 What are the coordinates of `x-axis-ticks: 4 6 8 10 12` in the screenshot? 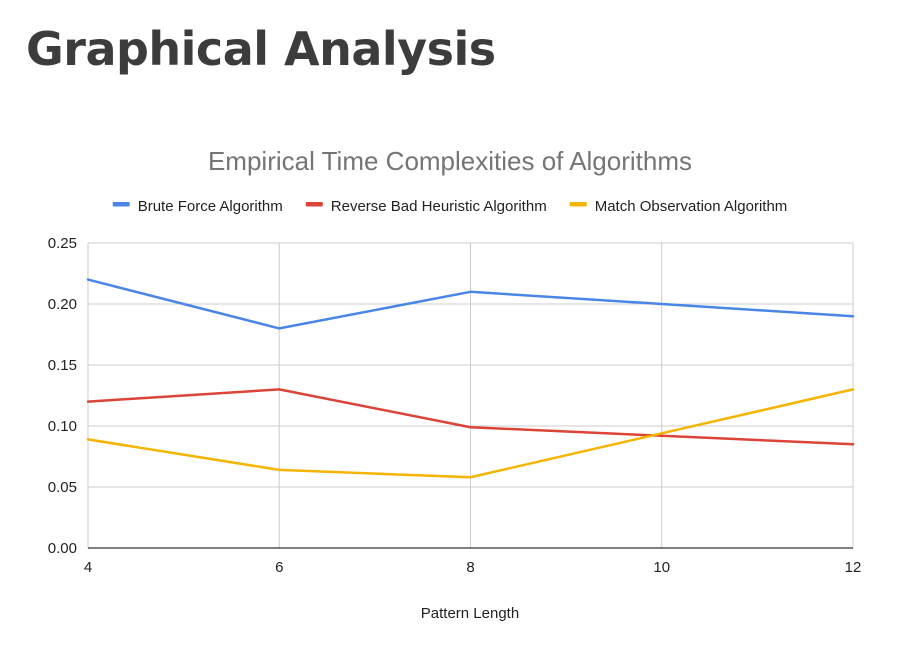 It's located at (473, 567).